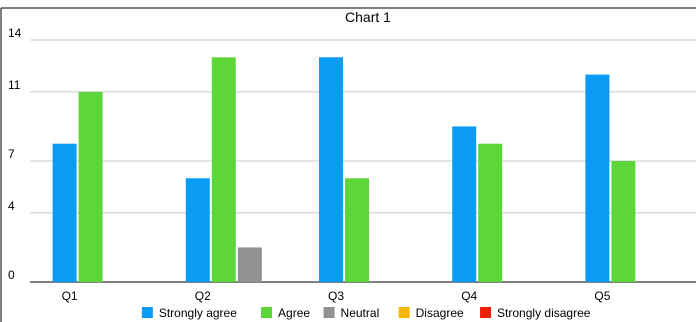 This screenshot has width=696, height=322. I want to click on legend-label: Disagree, so click(440, 313).